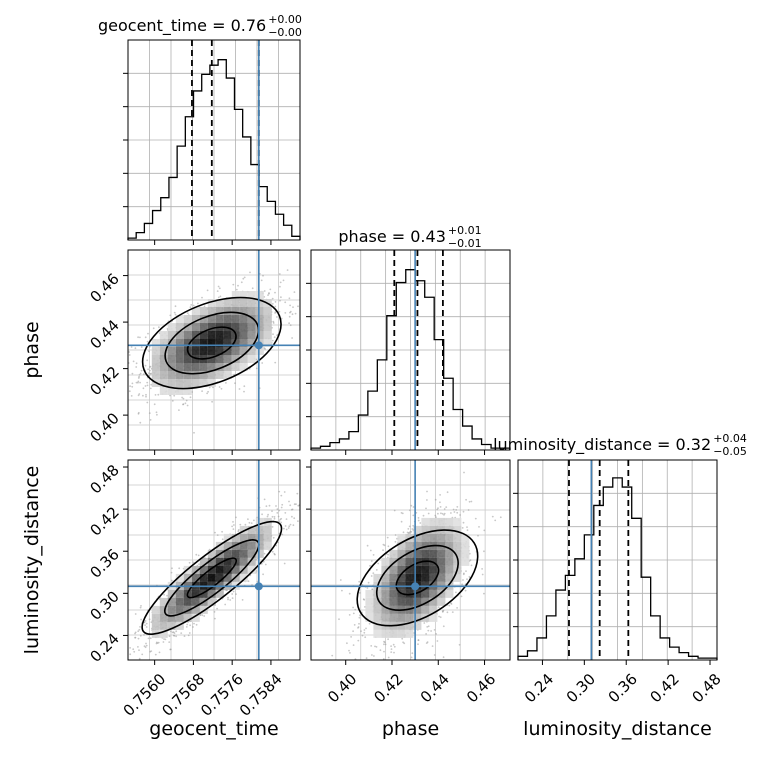 The width and height of the screenshot is (760, 760). Describe the element at coordinates (104, 563) in the screenshot. I see `y-tick-label: 0.36` at that location.